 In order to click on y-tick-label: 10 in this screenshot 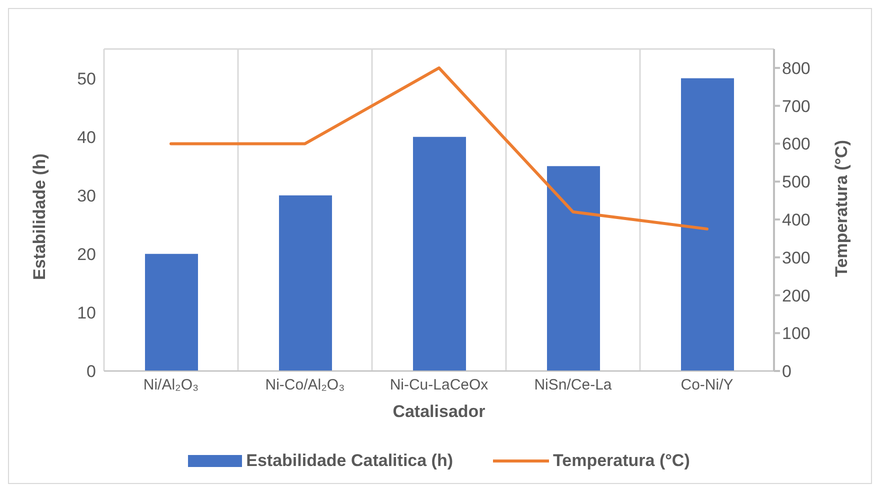, I will do `click(86, 312)`.